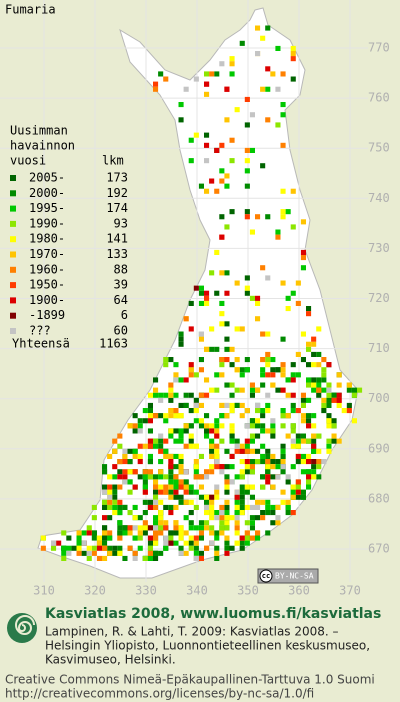 The image size is (400, 702). I want to click on logo-spiral, so click(25, 625).